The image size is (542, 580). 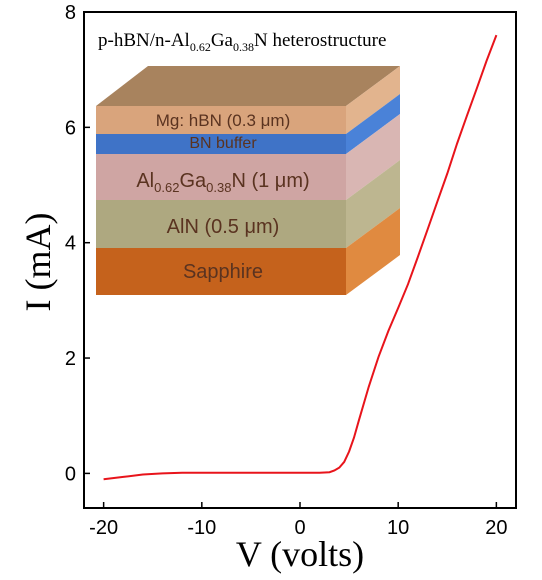 I want to click on y-axis-title: I (mA), so click(x=38, y=262).